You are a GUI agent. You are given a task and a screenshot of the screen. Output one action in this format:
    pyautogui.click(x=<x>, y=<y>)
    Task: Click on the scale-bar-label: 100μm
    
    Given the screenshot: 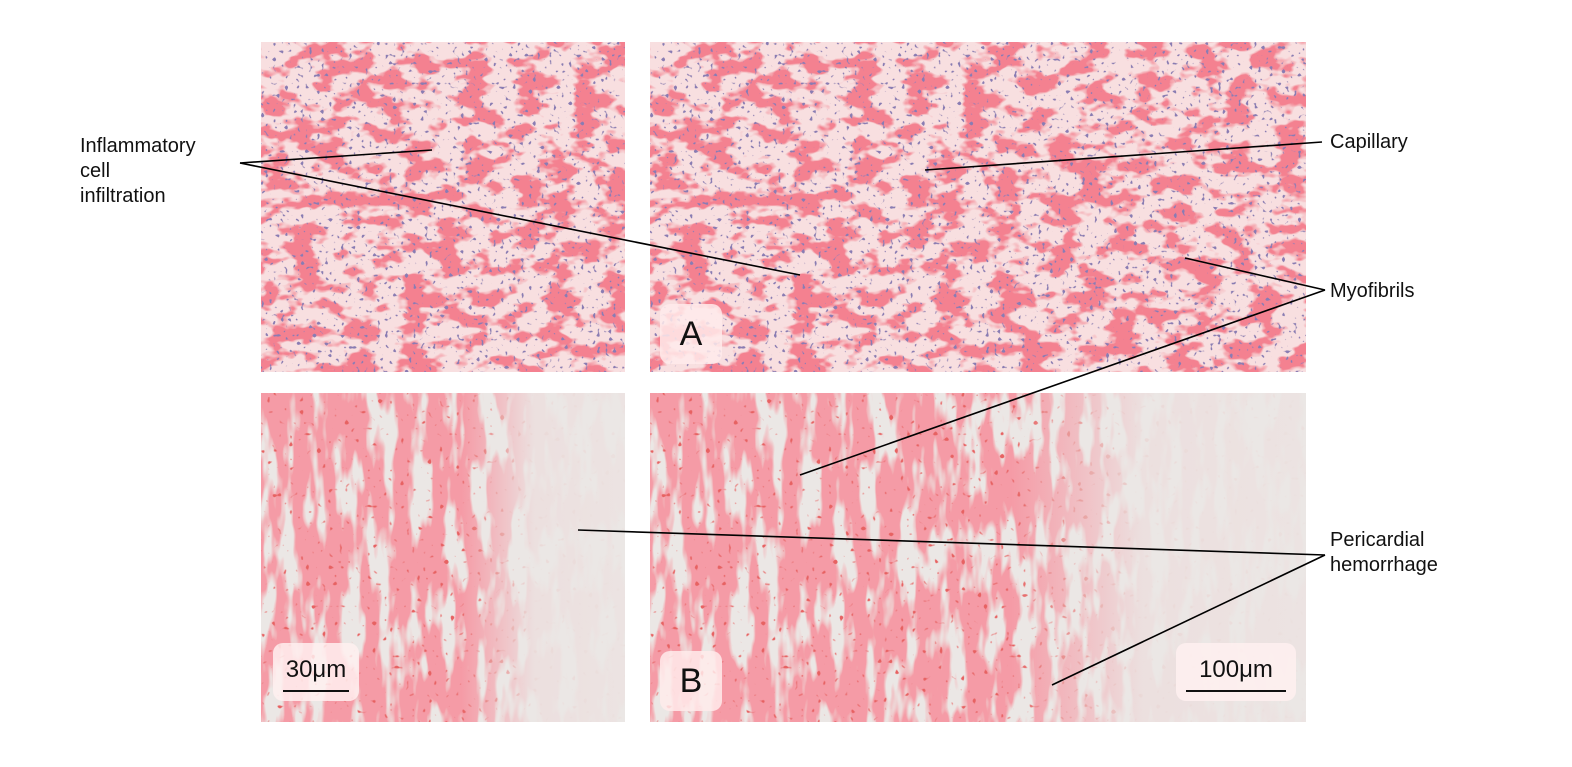 What is the action you would take?
    pyautogui.click(x=1236, y=669)
    